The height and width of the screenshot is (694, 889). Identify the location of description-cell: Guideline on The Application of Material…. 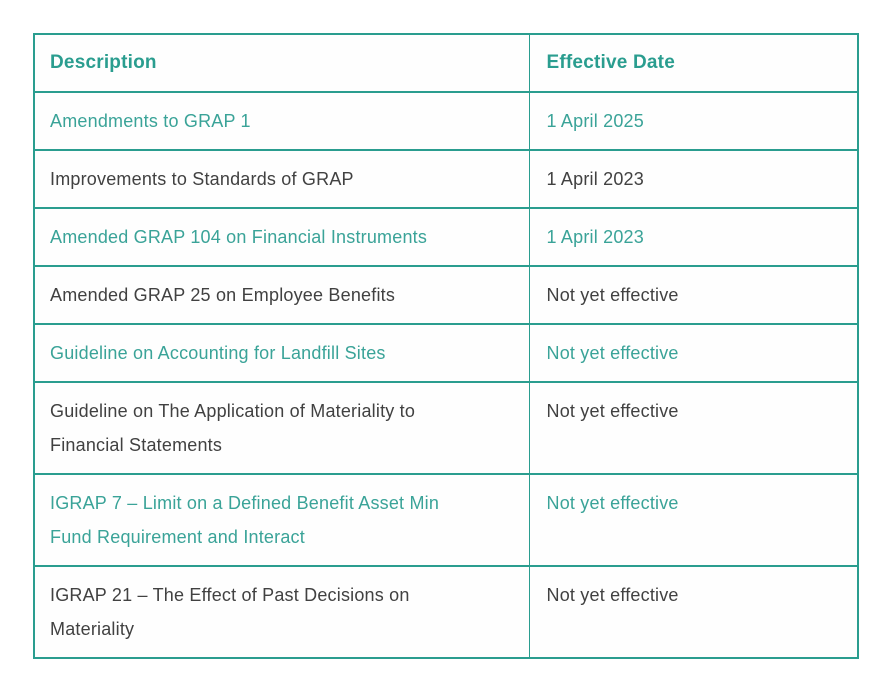
(281, 428).